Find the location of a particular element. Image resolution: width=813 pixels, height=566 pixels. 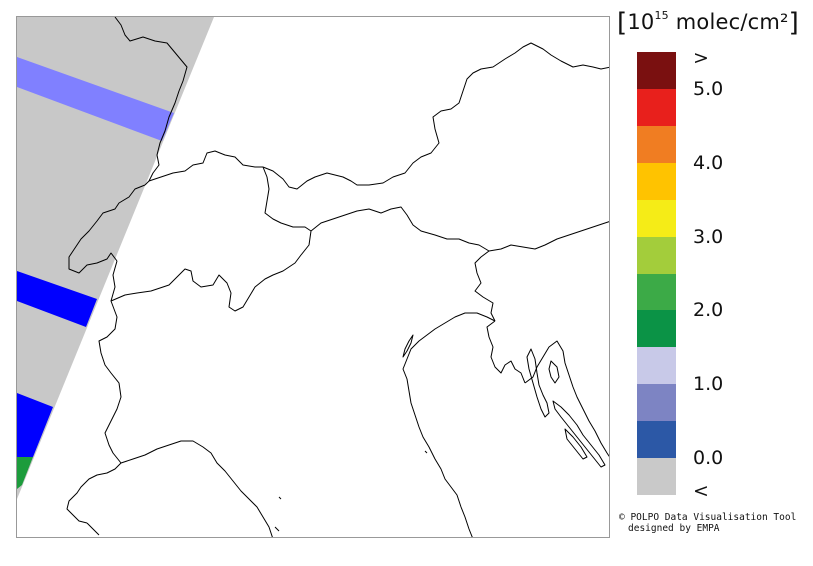

swath-pixel-green is located at coordinates (25, 473).